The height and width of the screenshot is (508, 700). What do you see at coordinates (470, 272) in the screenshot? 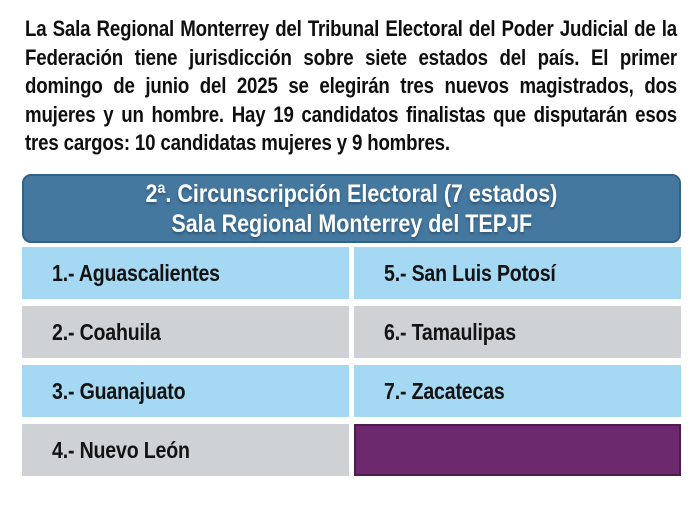
I see `cell-label: 5.- San Luis Potosí` at bounding box center [470, 272].